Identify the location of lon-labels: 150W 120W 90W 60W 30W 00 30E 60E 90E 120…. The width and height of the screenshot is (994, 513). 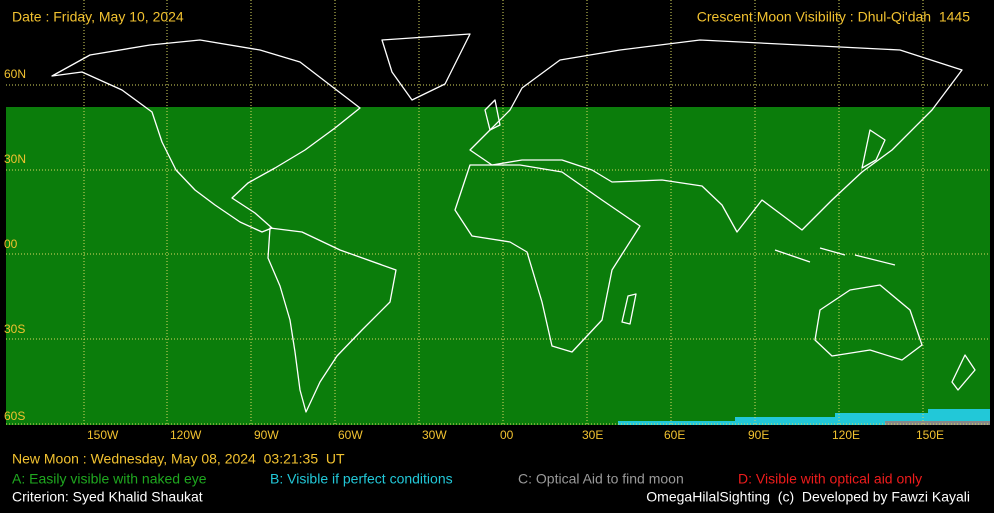
(515, 435).